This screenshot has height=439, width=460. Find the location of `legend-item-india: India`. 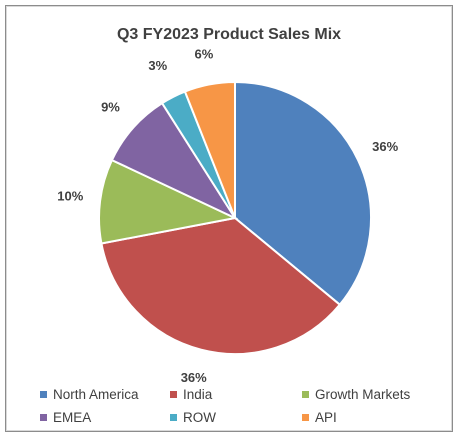

legend-item-india: India is located at coordinates (236, 394).